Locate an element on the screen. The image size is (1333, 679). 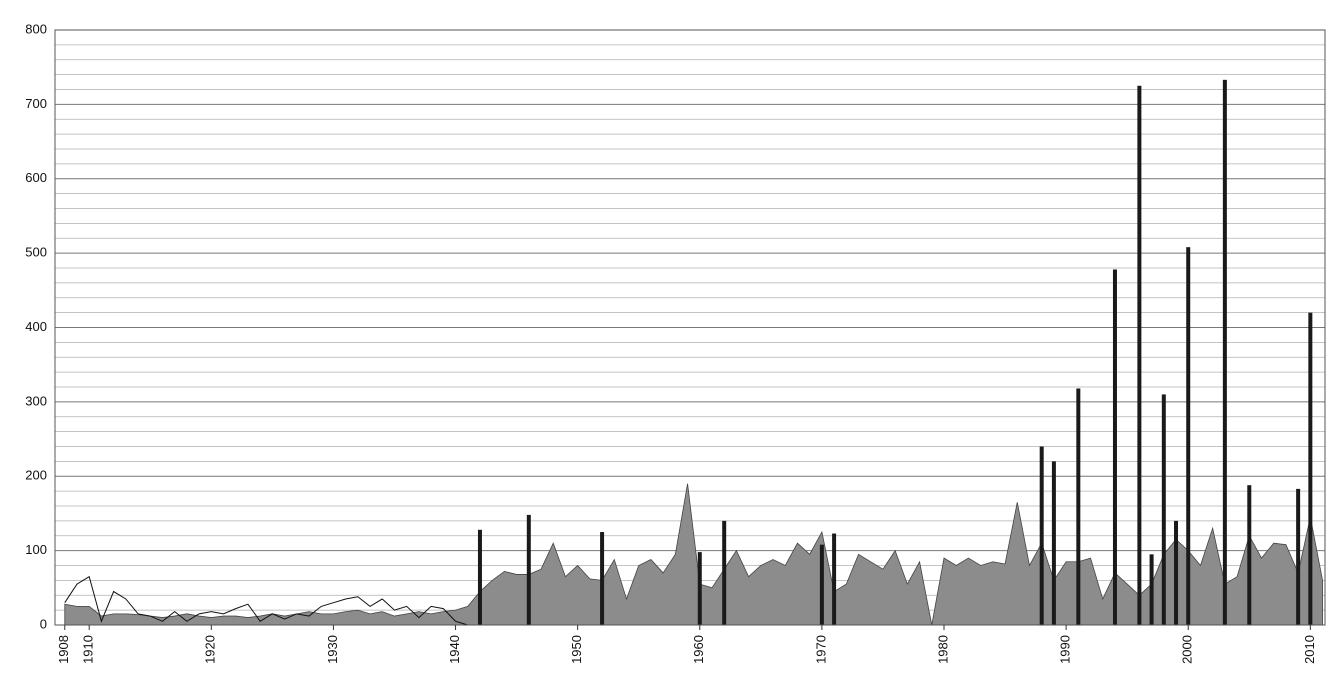
y-tick-label: 0 is located at coordinates (43, 623).